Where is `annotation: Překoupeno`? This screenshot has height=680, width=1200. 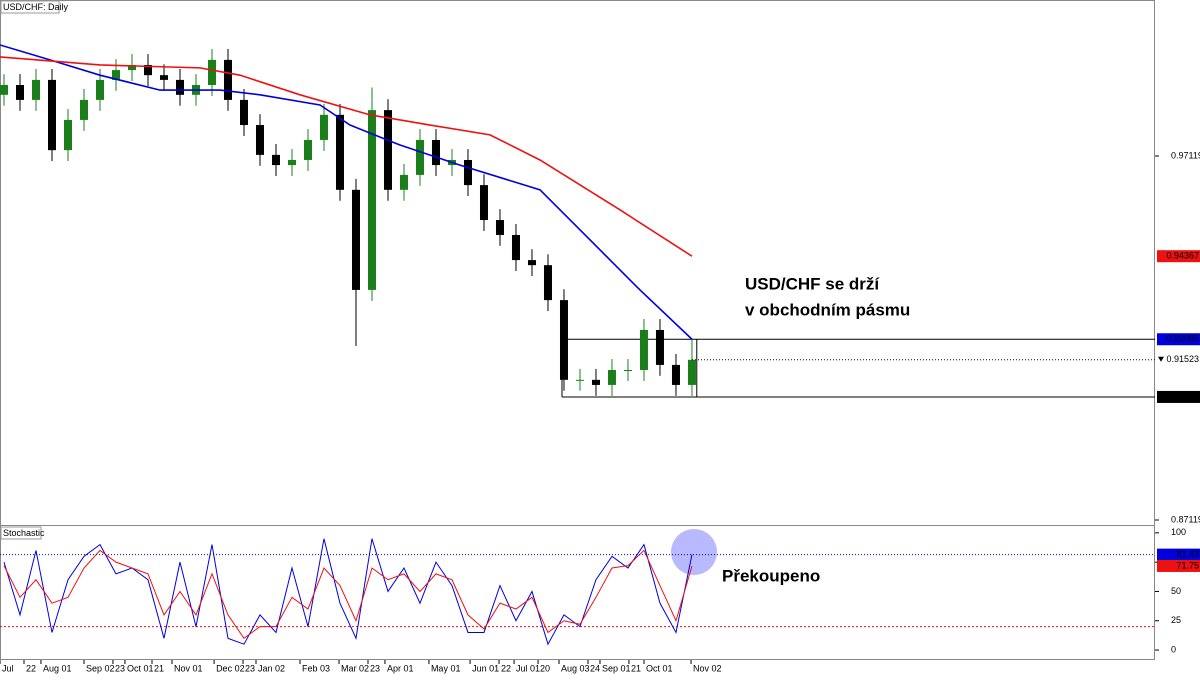
annotation: Překoupeno is located at coordinates (771, 575).